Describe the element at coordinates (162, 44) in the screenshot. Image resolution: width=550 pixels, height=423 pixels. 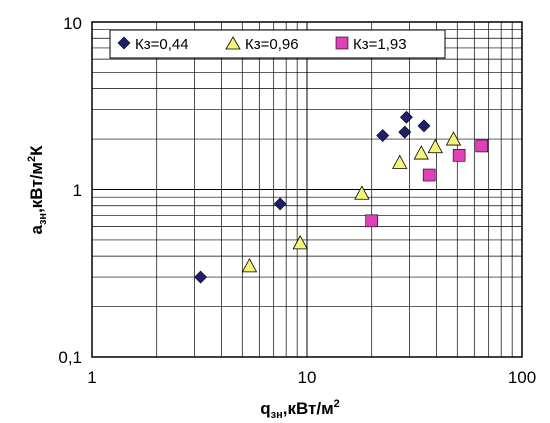
I see `legend-label: Кз=0,44` at that location.